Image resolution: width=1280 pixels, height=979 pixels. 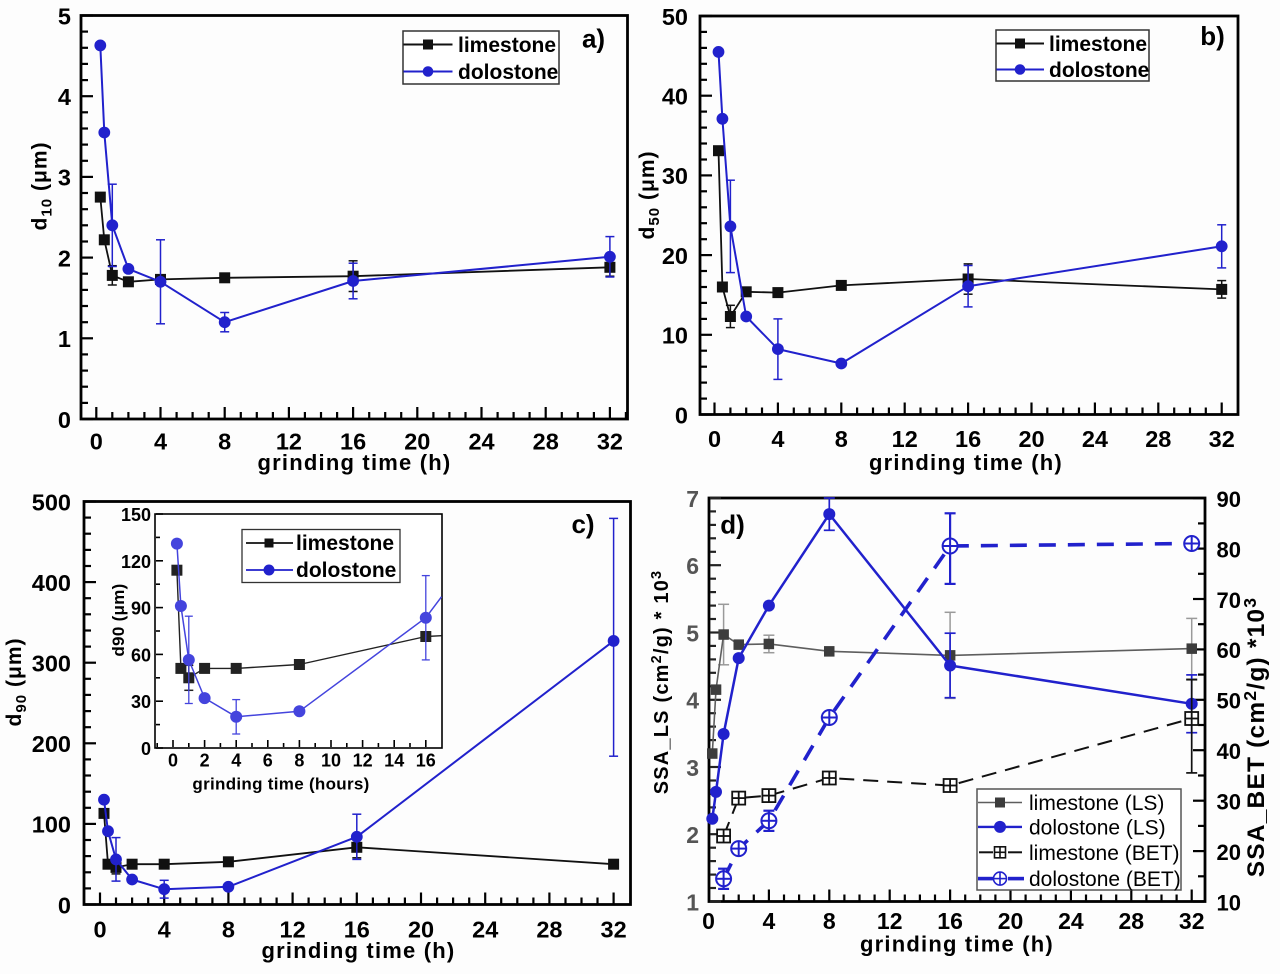 I want to click on svg-text: SSA_LS (cm2/g) * 103, so click(x=661, y=682).